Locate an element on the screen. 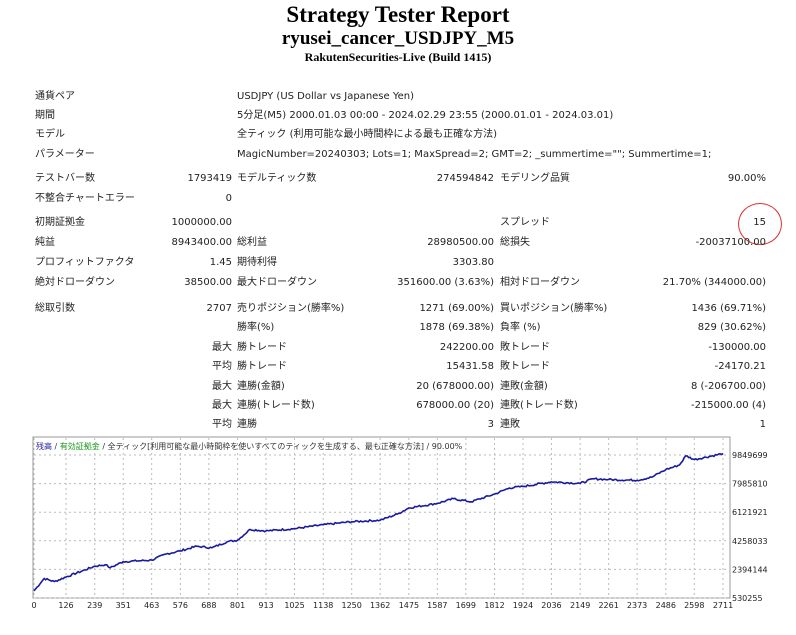 The width and height of the screenshot is (796, 635). x-tick-label: 1699 is located at coordinates (466, 605).